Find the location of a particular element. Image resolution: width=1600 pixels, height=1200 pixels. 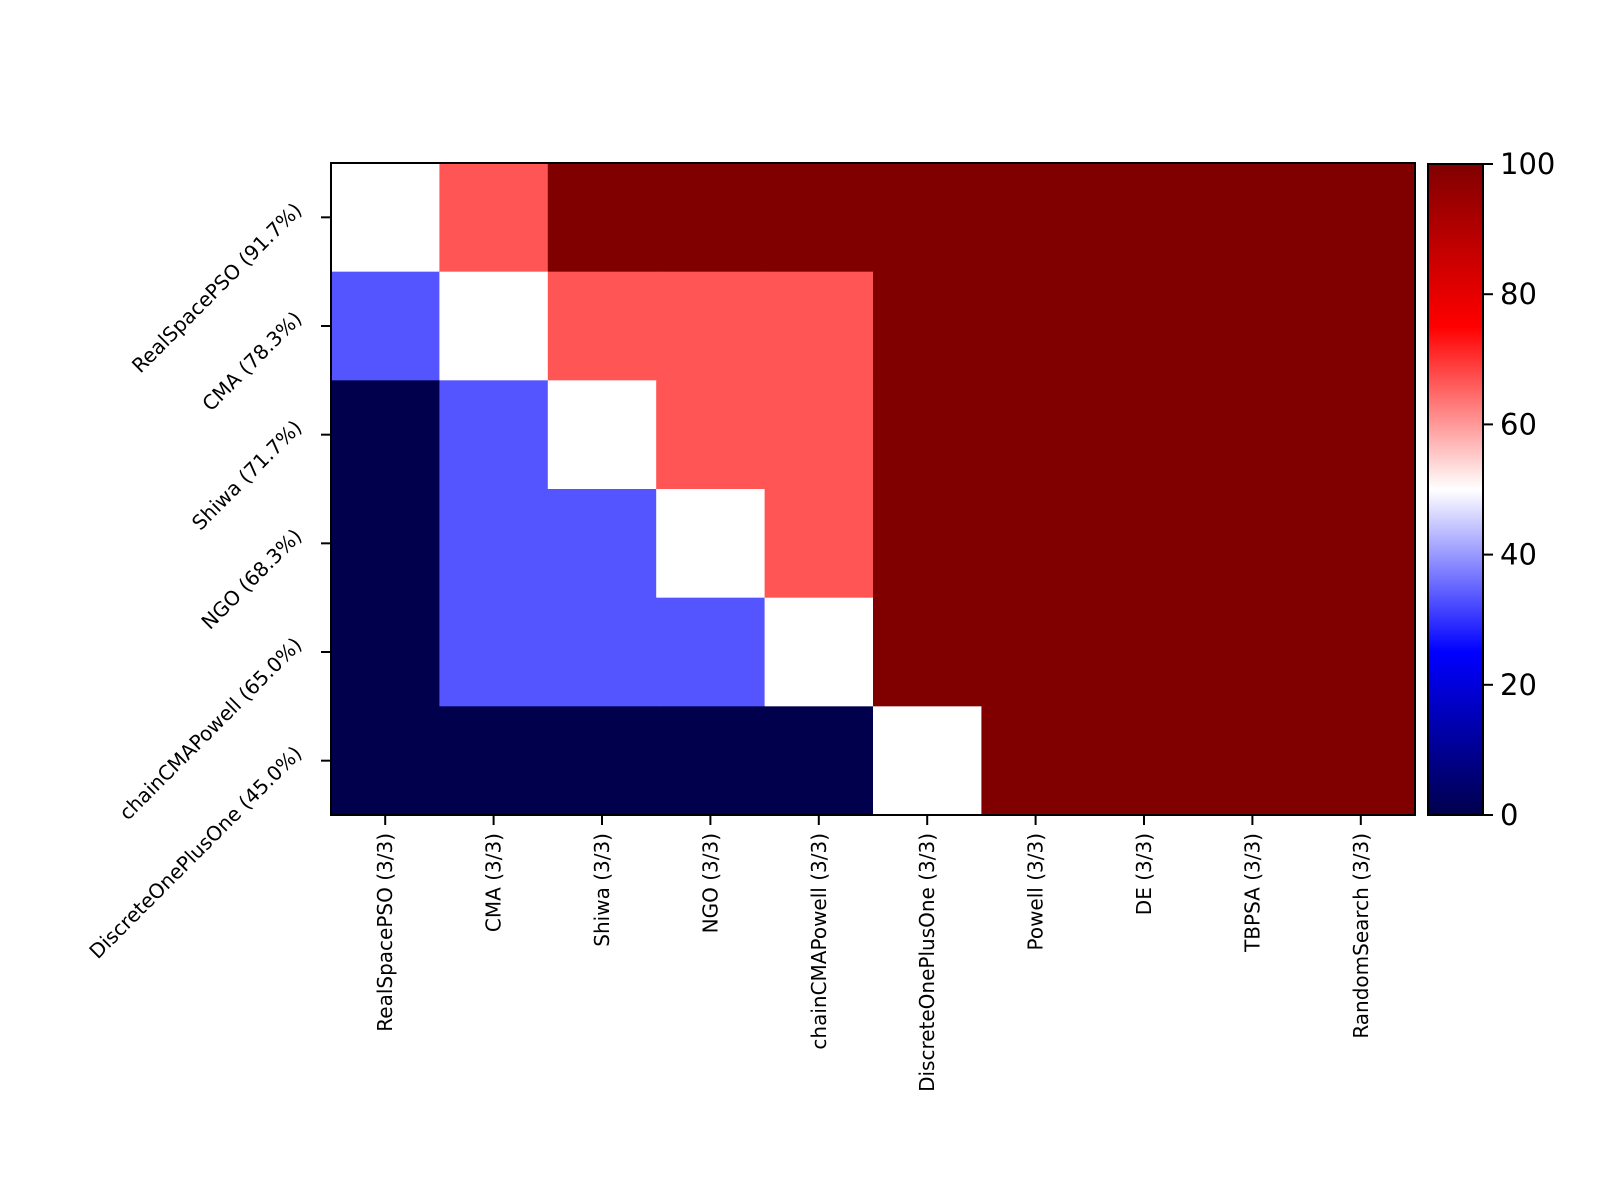

colorbar-gradient is located at coordinates (1455, 489).